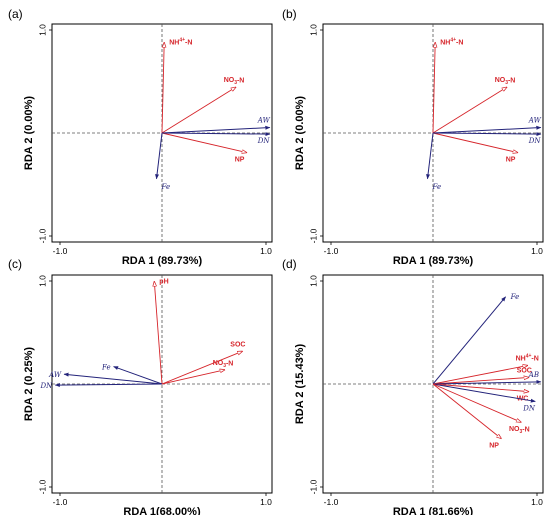 The width and height of the screenshot is (550, 515). I want to click on panel-label: (d), so click(289, 264).